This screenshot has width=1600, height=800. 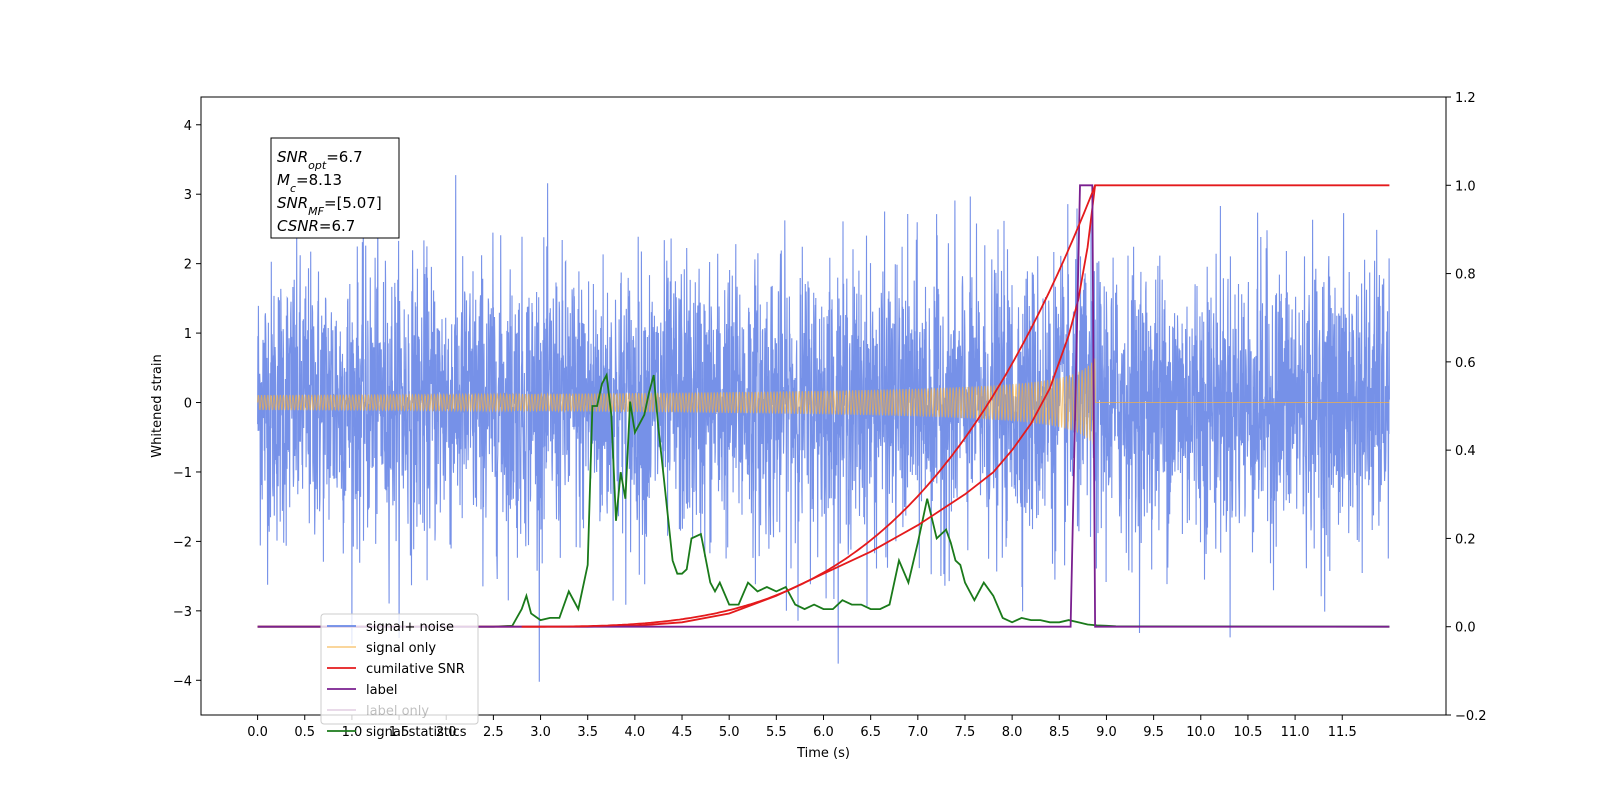 What do you see at coordinates (823, 753) in the screenshot?
I see `x-axis-label: Time (s)` at bounding box center [823, 753].